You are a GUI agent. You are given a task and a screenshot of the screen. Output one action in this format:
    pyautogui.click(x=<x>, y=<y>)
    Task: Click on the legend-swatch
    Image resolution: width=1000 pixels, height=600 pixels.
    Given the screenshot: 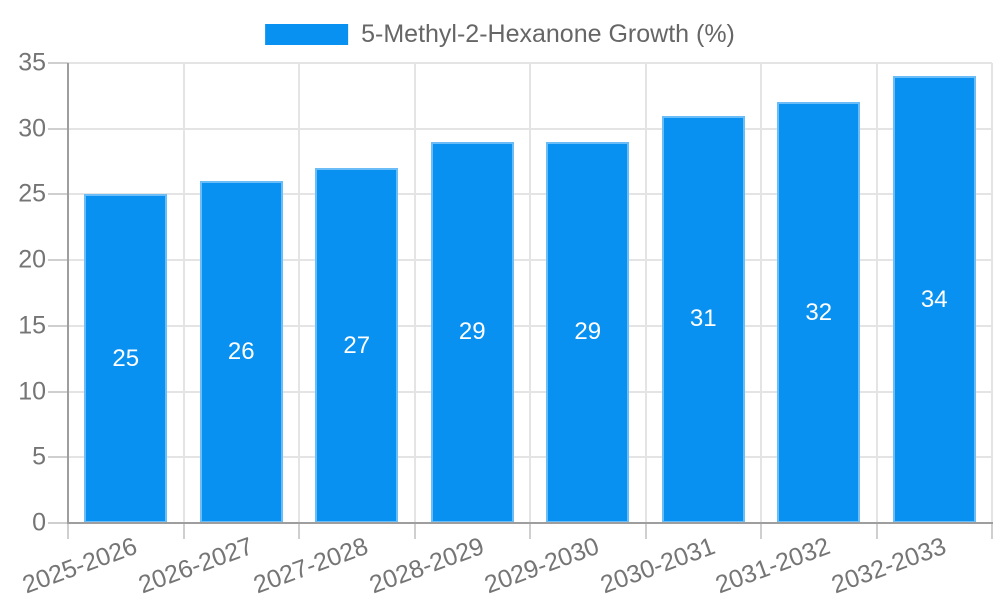 What is the action you would take?
    pyautogui.click(x=307, y=34)
    